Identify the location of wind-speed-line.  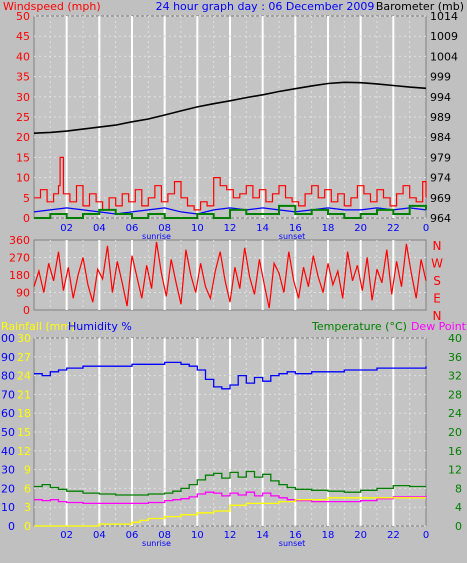
(230, 183).